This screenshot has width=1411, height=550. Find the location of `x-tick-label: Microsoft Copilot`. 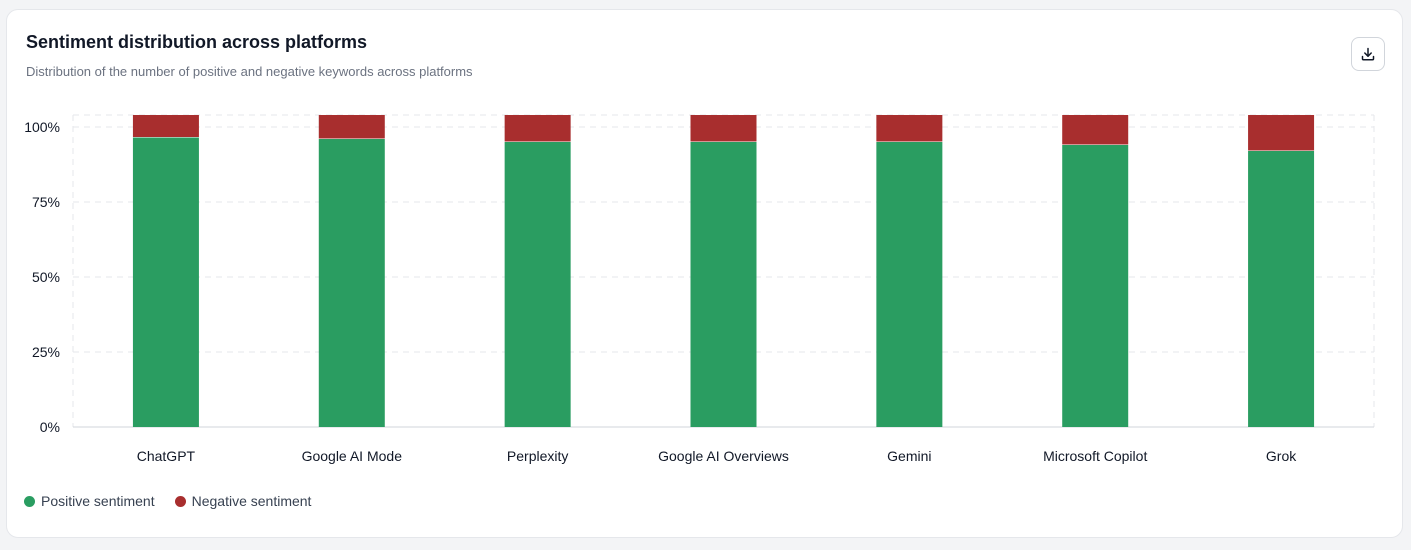

x-tick-label: Microsoft Copilot is located at coordinates (1095, 456).